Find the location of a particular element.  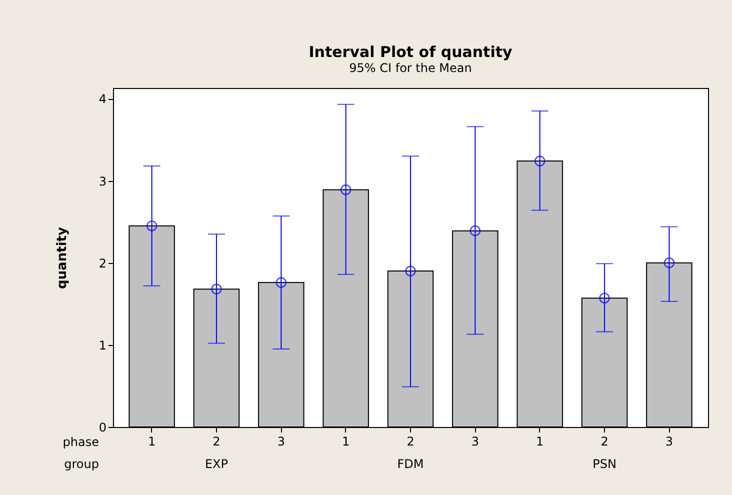

y-tick-label: 2 is located at coordinates (102, 263).